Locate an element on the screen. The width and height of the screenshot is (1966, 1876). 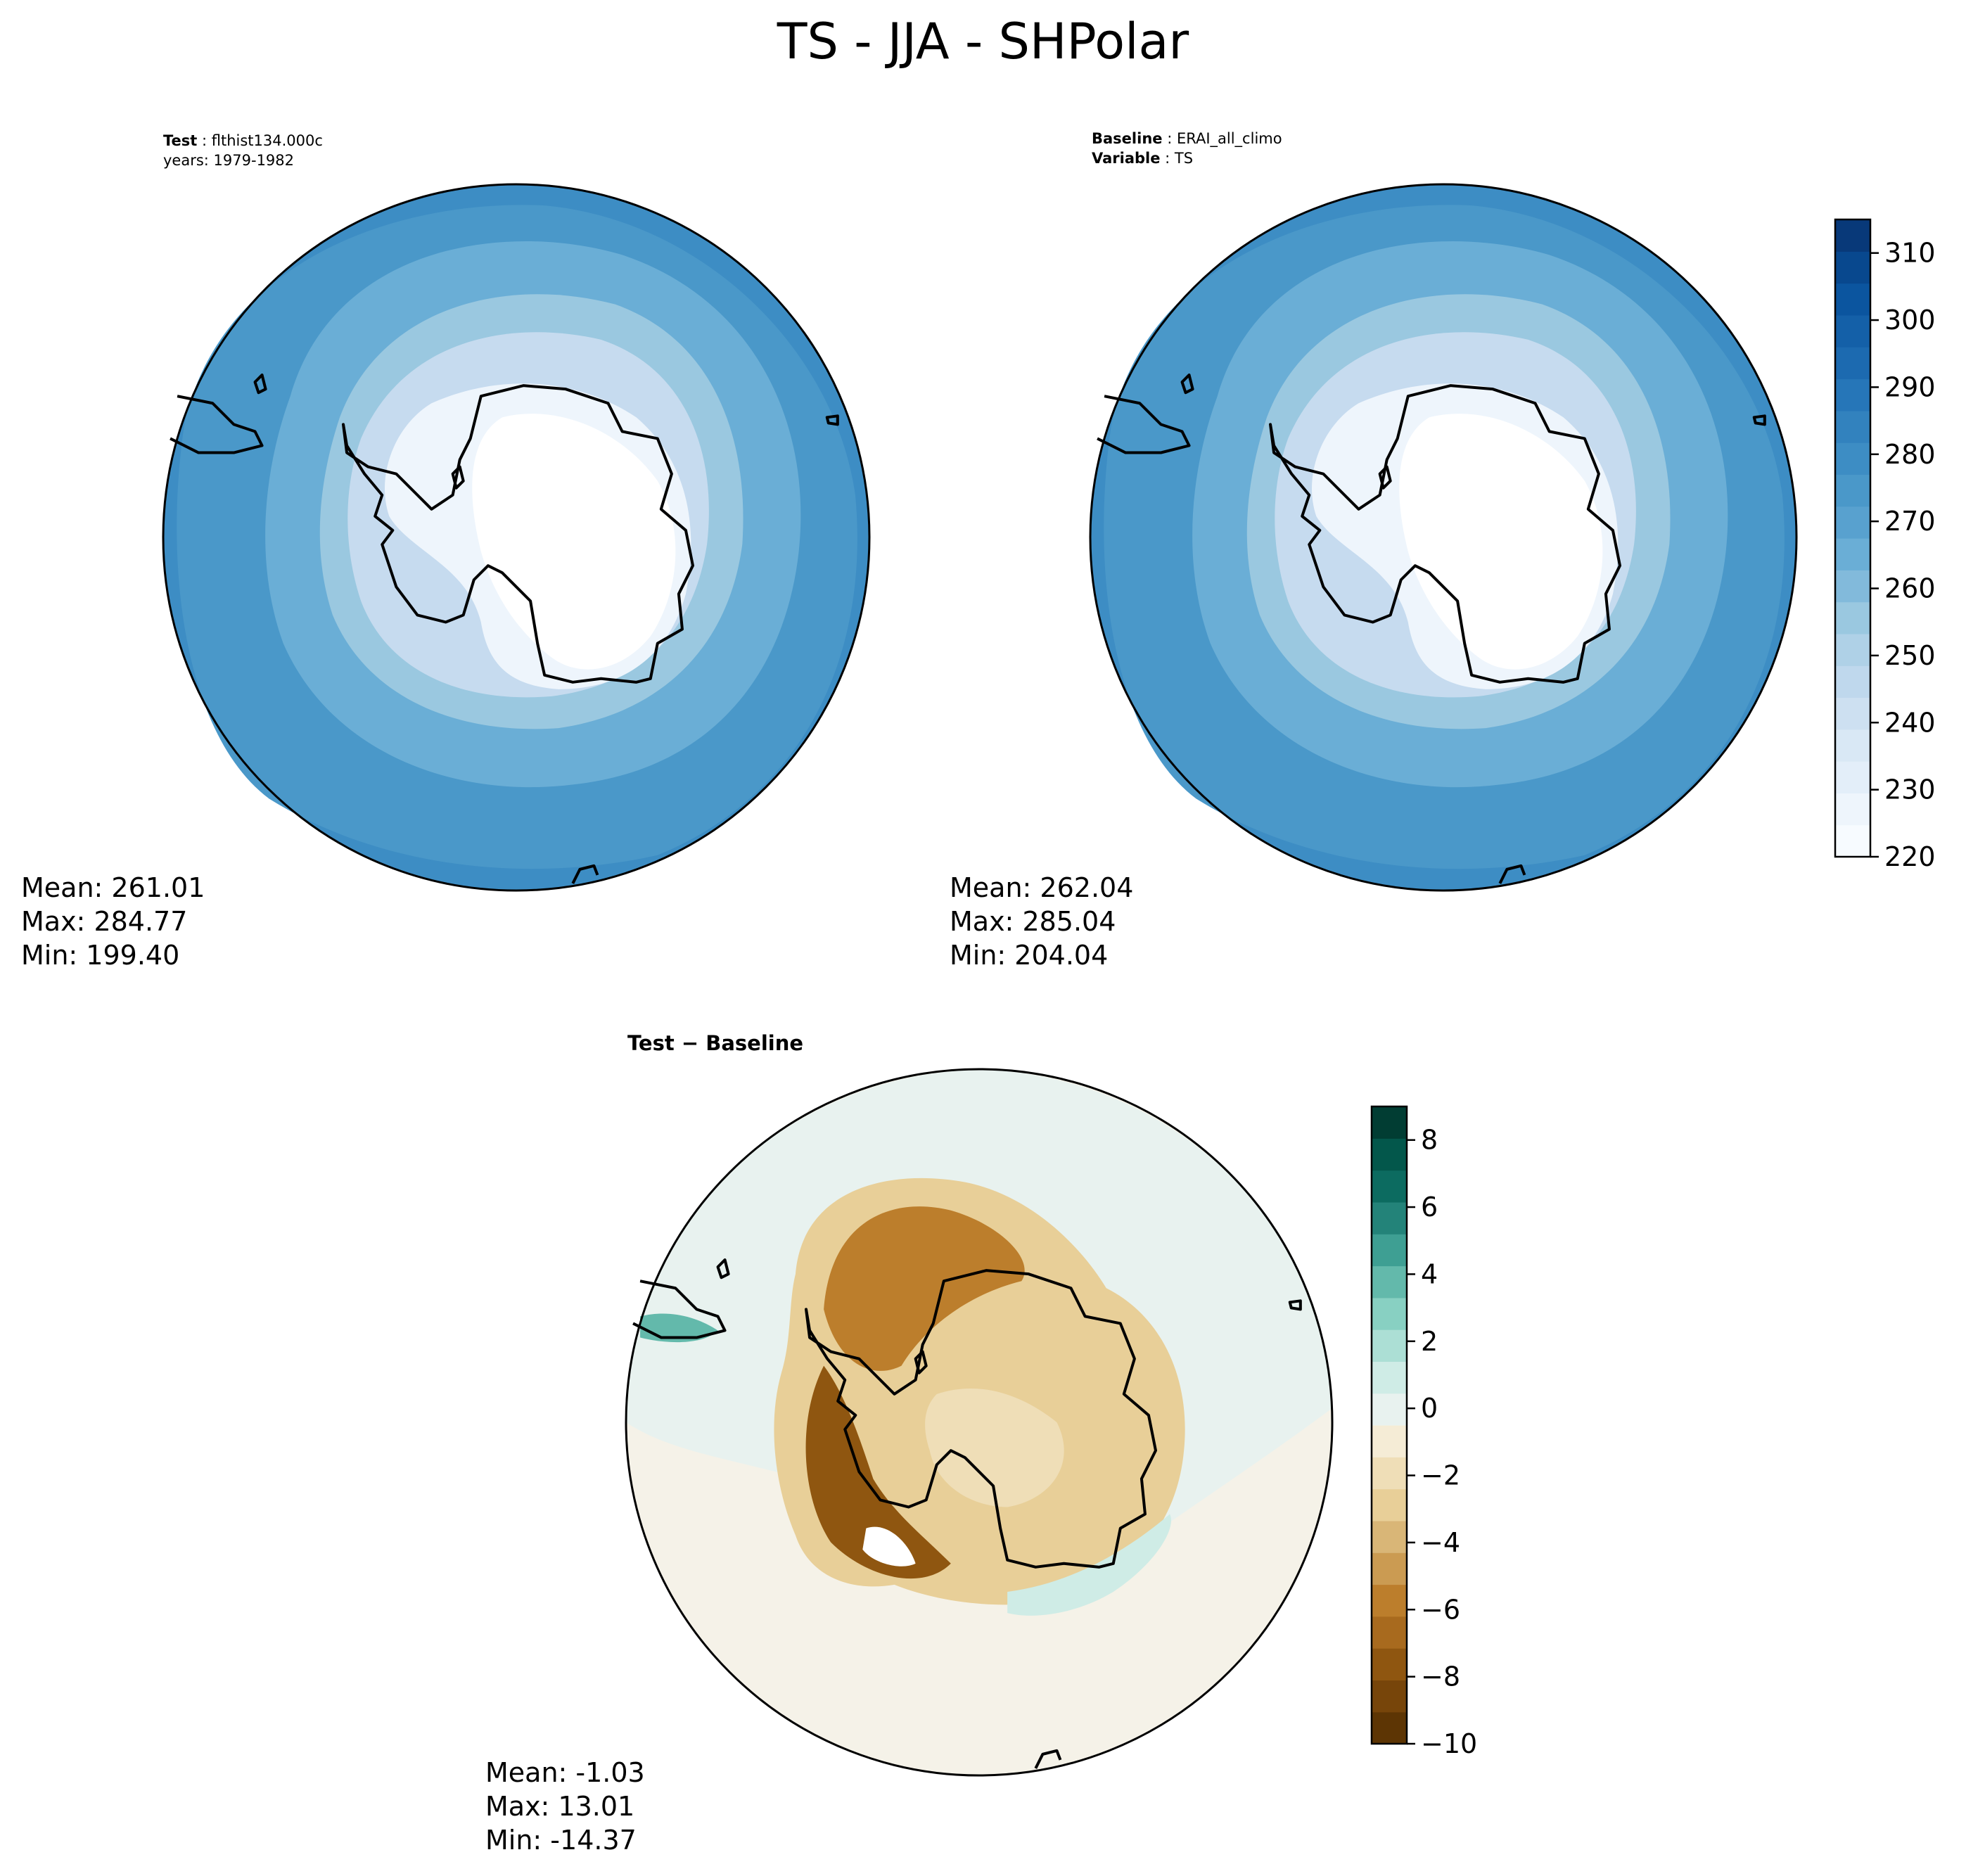
diff-min: Min: -14.37 is located at coordinates (561, 1841).